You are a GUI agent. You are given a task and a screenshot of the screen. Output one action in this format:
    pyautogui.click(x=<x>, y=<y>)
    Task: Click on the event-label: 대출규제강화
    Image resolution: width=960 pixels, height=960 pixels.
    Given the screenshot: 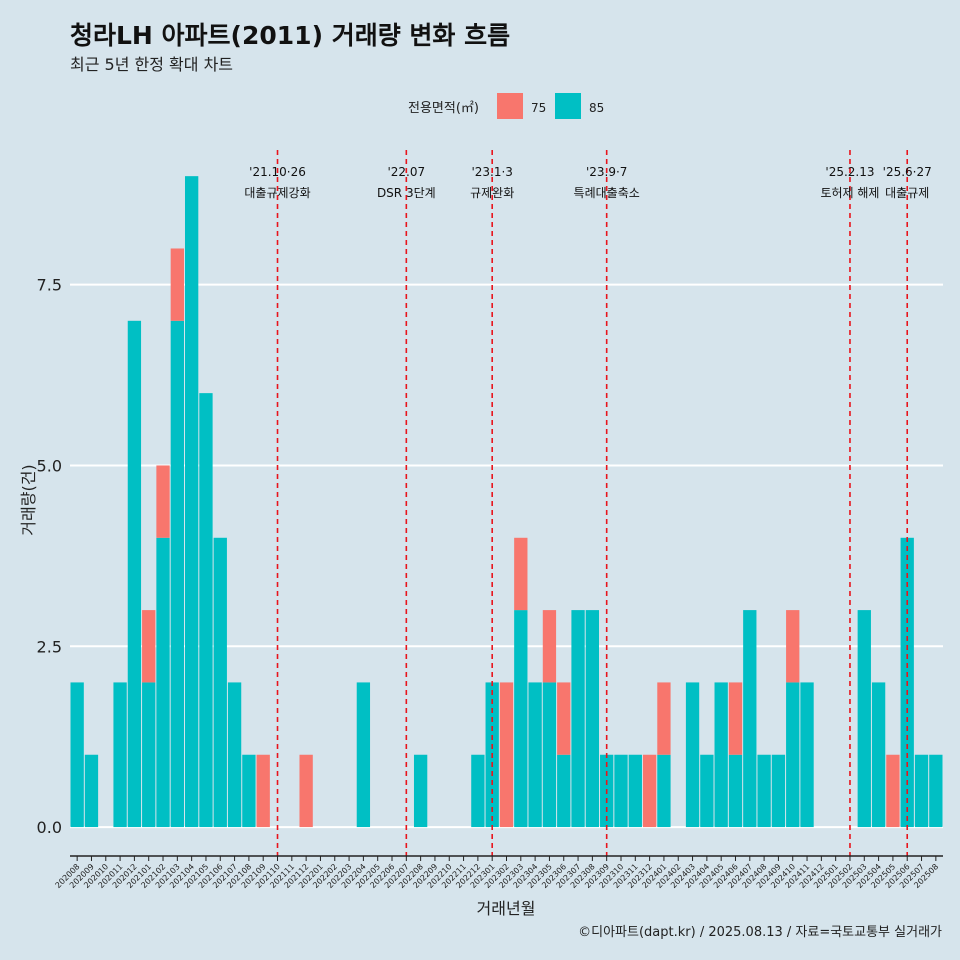 What is the action you would take?
    pyautogui.click(x=277, y=193)
    